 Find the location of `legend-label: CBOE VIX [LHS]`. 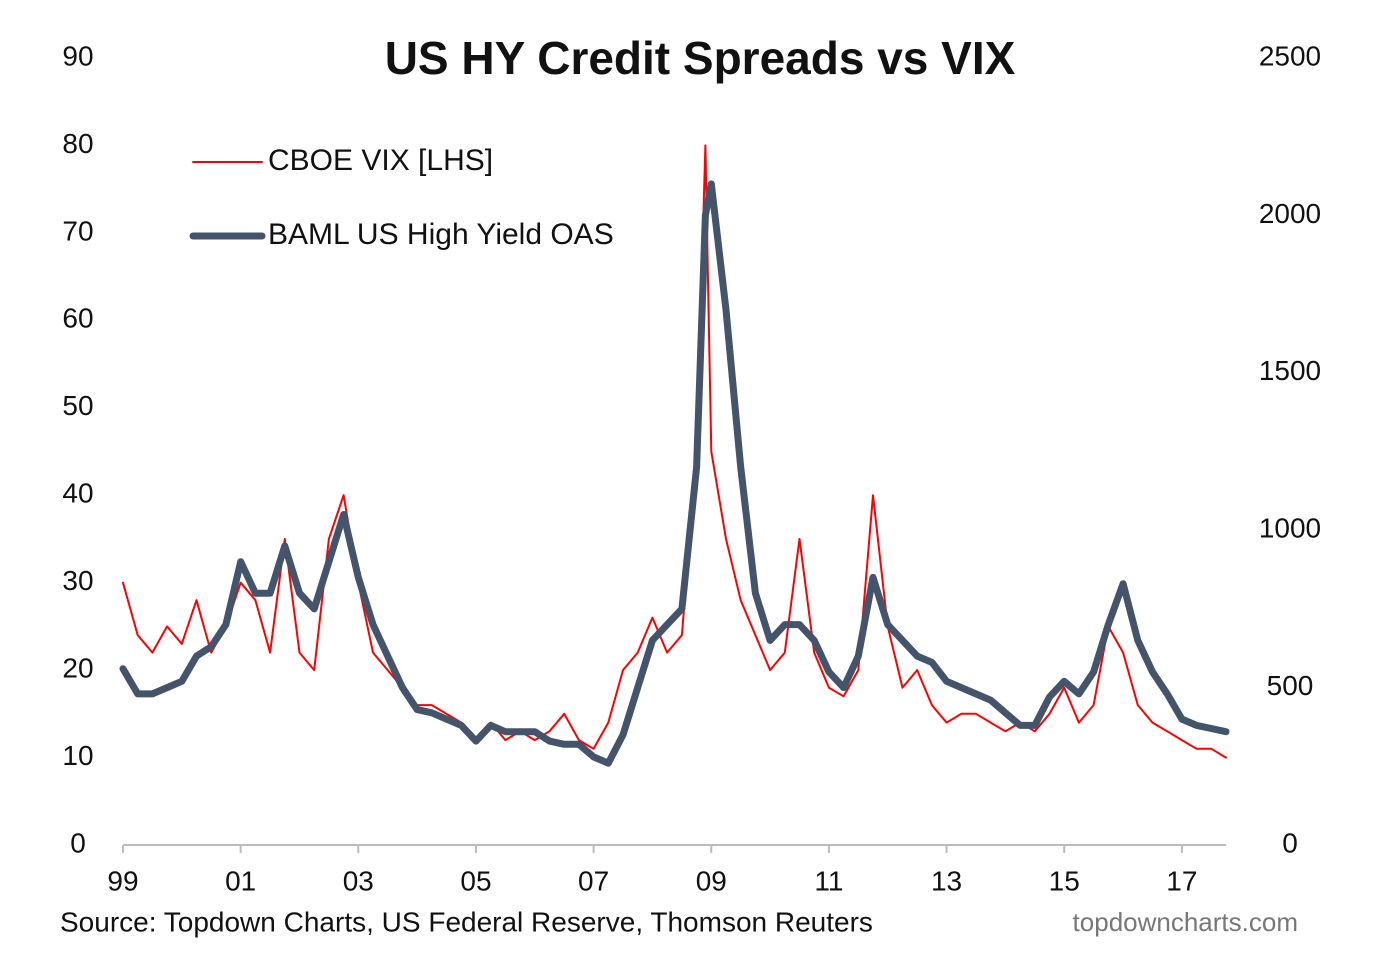

legend-label: CBOE VIX [LHS] is located at coordinates (380, 160).